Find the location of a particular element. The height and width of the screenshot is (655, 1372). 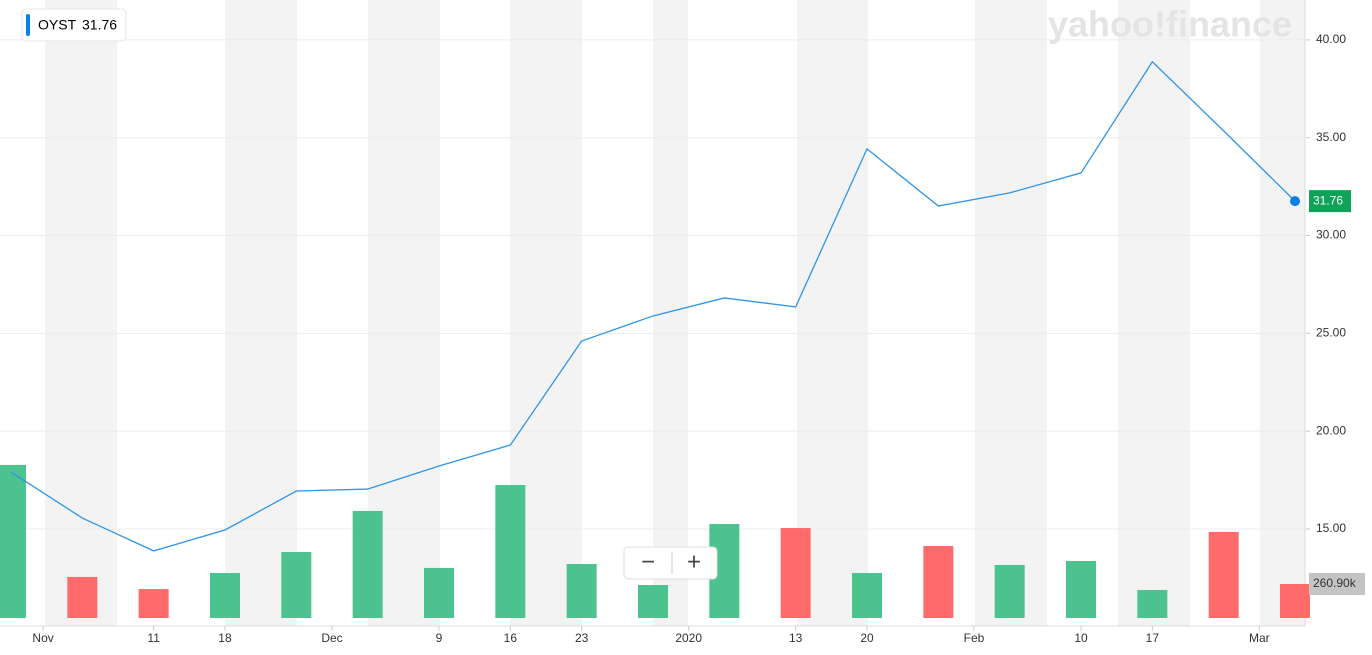

y-tick-label: 15.00 is located at coordinates (1331, 528).